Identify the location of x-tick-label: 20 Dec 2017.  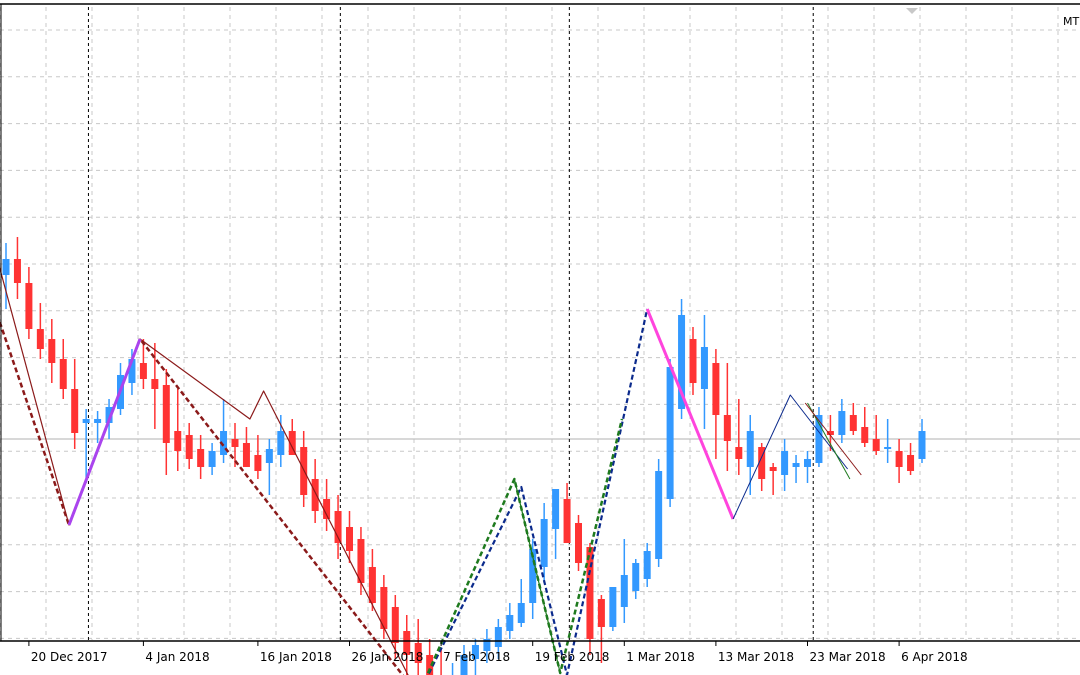
(69, 657).